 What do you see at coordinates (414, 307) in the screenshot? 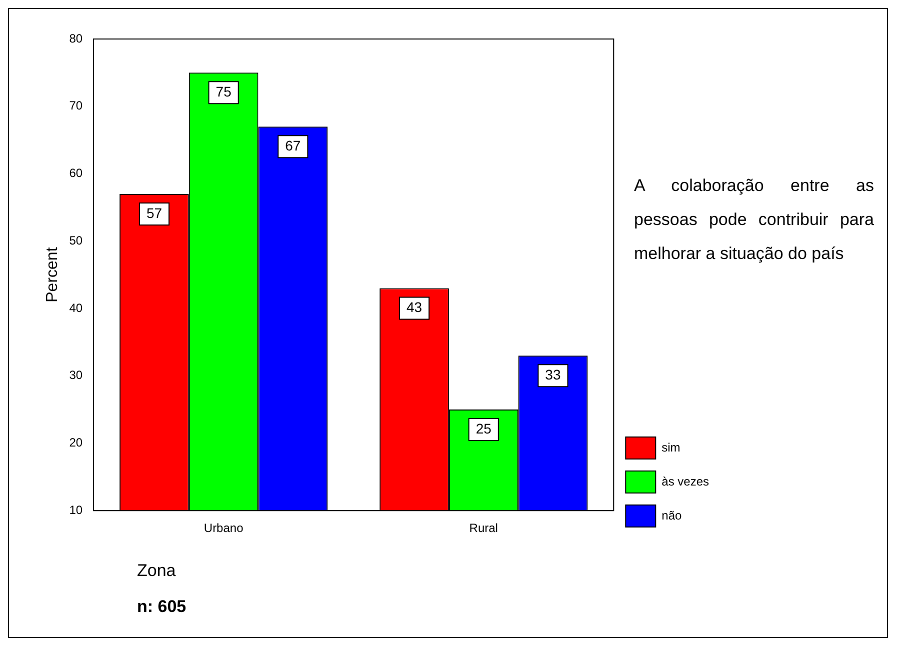
I see `data-label: 43` at bounding box center [414, 307].